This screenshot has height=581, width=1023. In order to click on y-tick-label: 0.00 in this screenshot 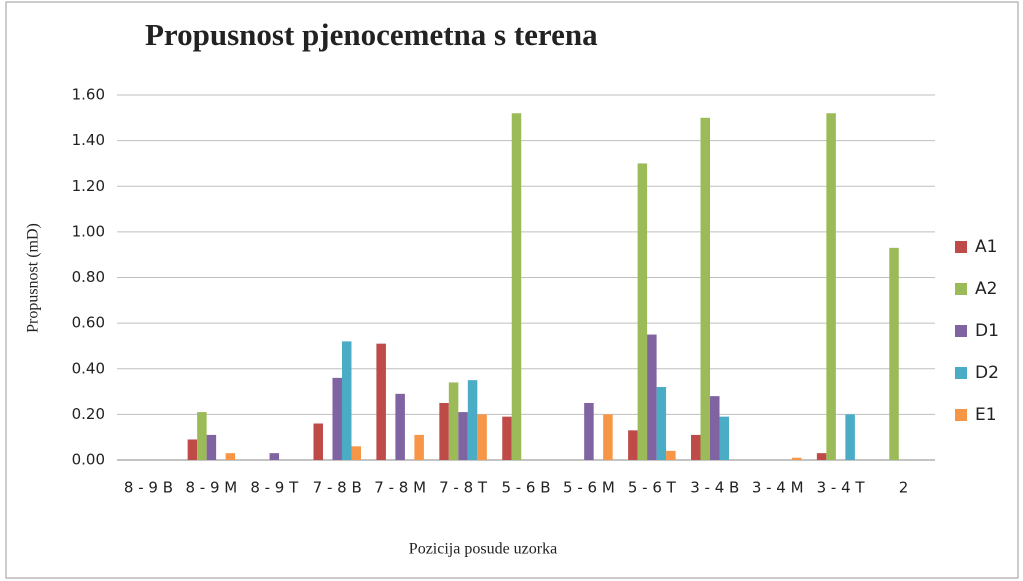, I will do `click(88, 460)`.